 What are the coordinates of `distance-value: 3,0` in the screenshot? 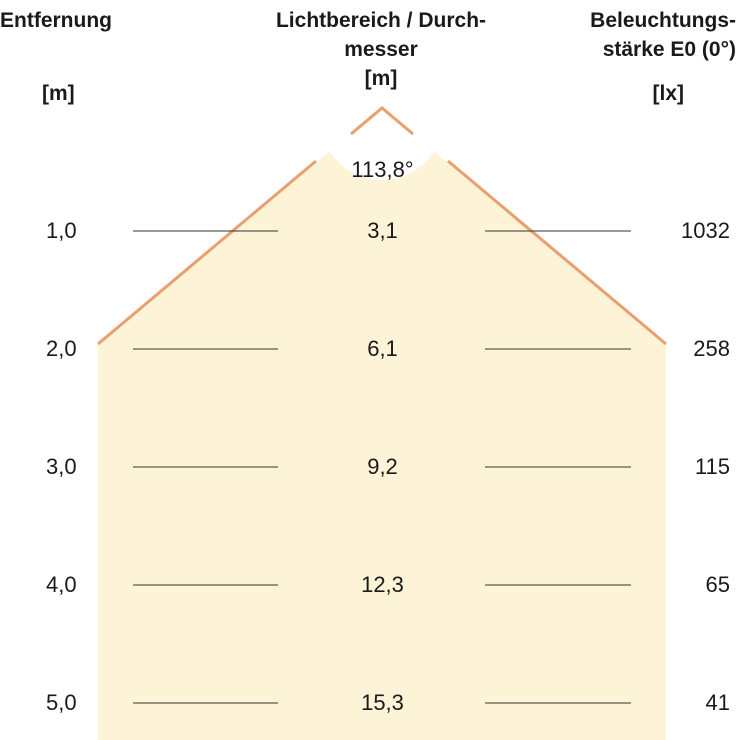 It's located at (61, 466).